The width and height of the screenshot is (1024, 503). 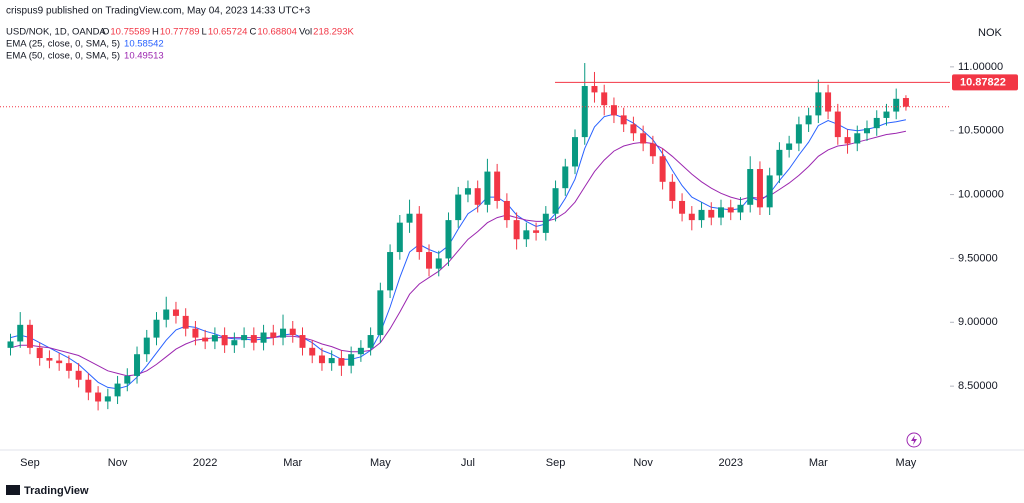 I want to click on level-label: 10.87822, so click(x=983, y=82).